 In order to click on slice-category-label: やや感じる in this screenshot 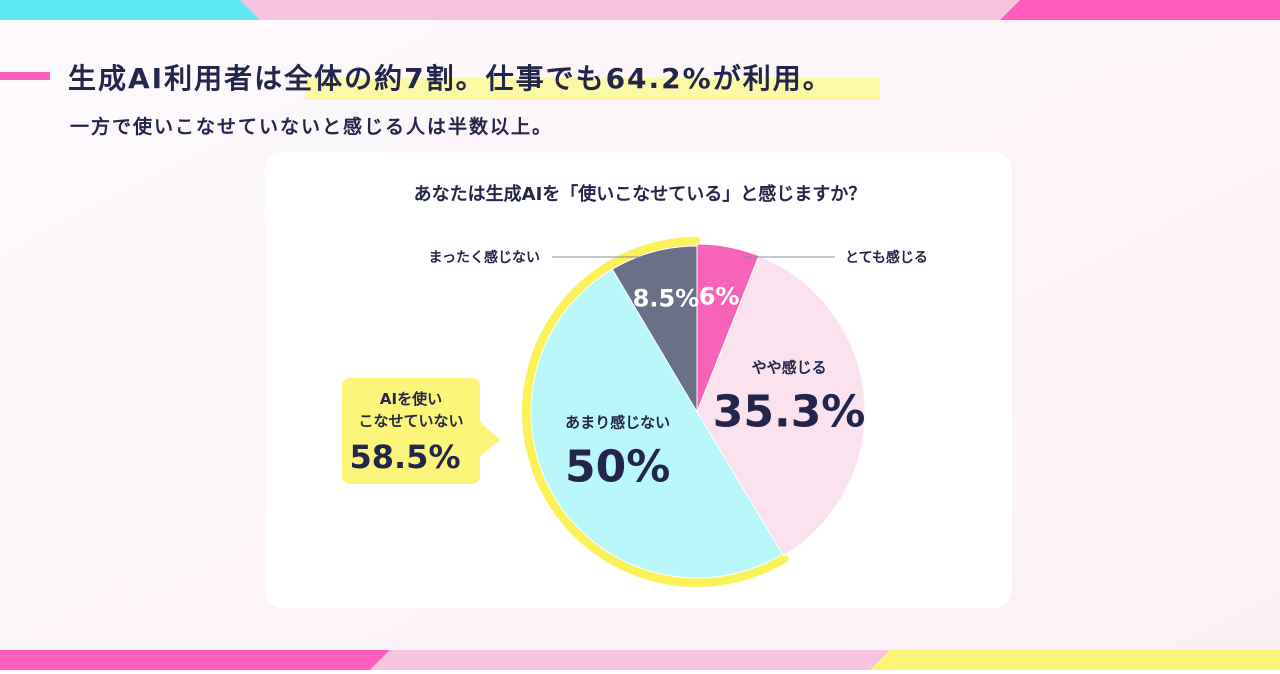, I will do `click(789, 367)`.